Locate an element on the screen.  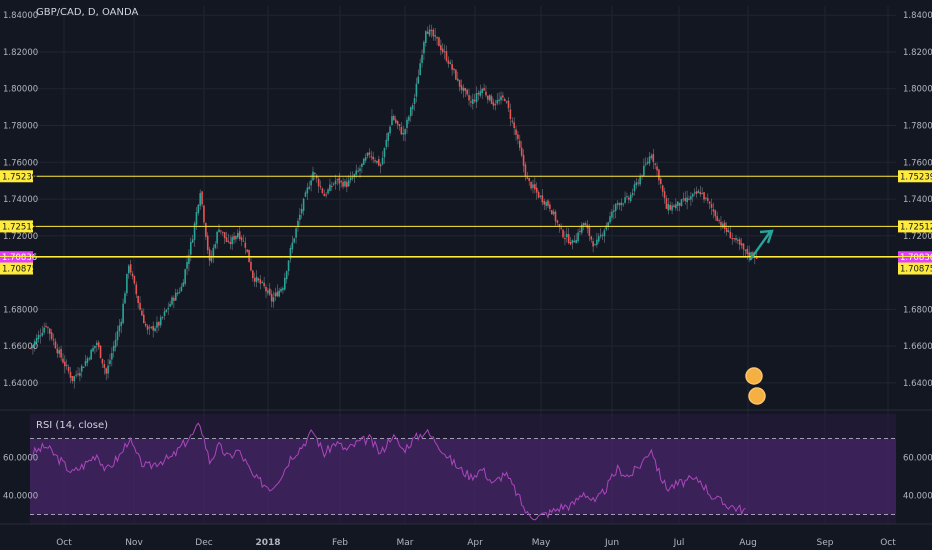
time-tick-label: Jun is located at coordinates (611, 543).